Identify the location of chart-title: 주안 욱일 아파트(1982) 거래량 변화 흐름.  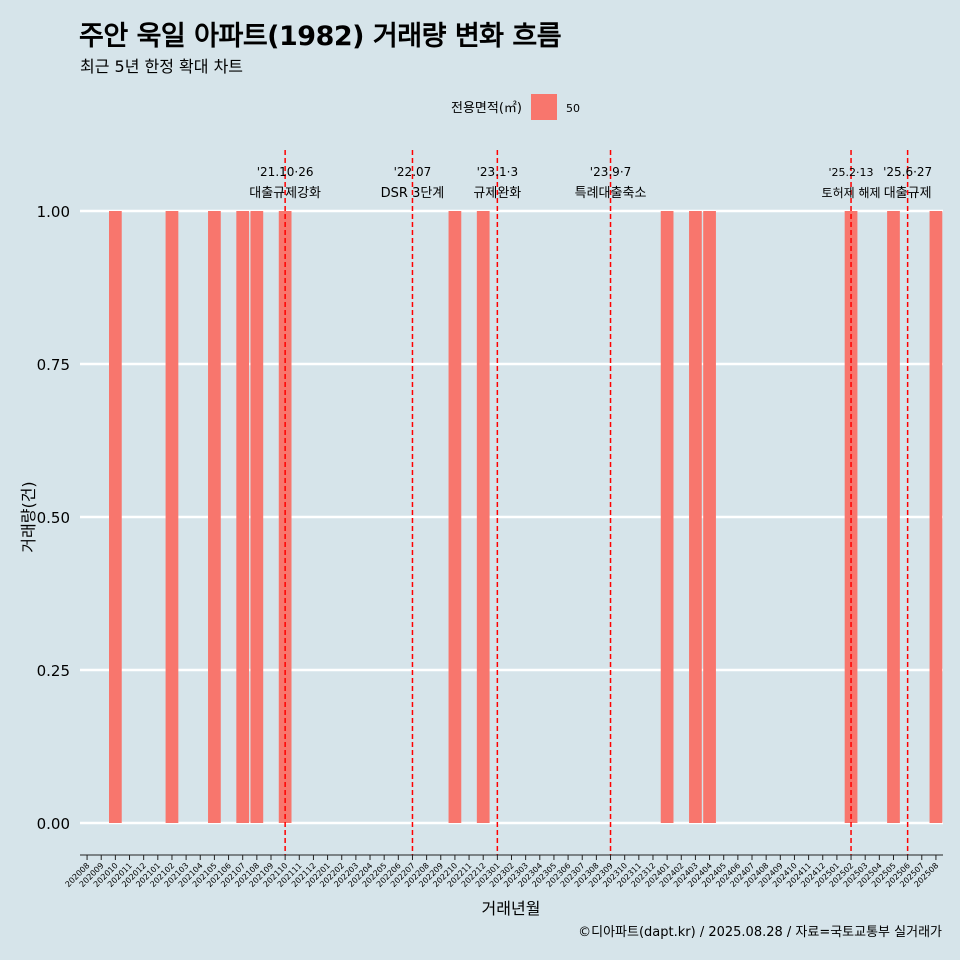
(320, 36).